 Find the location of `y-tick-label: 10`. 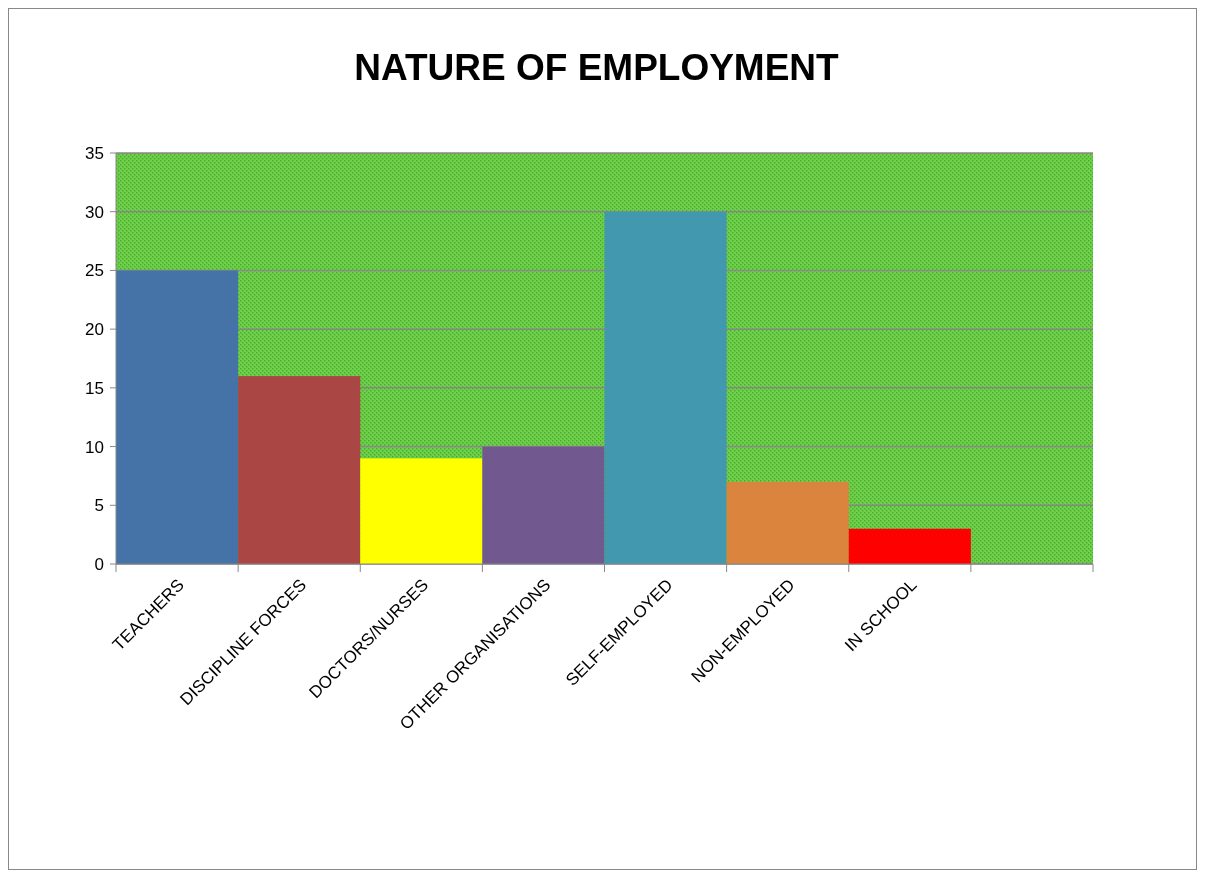

y-tick-label: 10 is located at coordinates (94, 447).